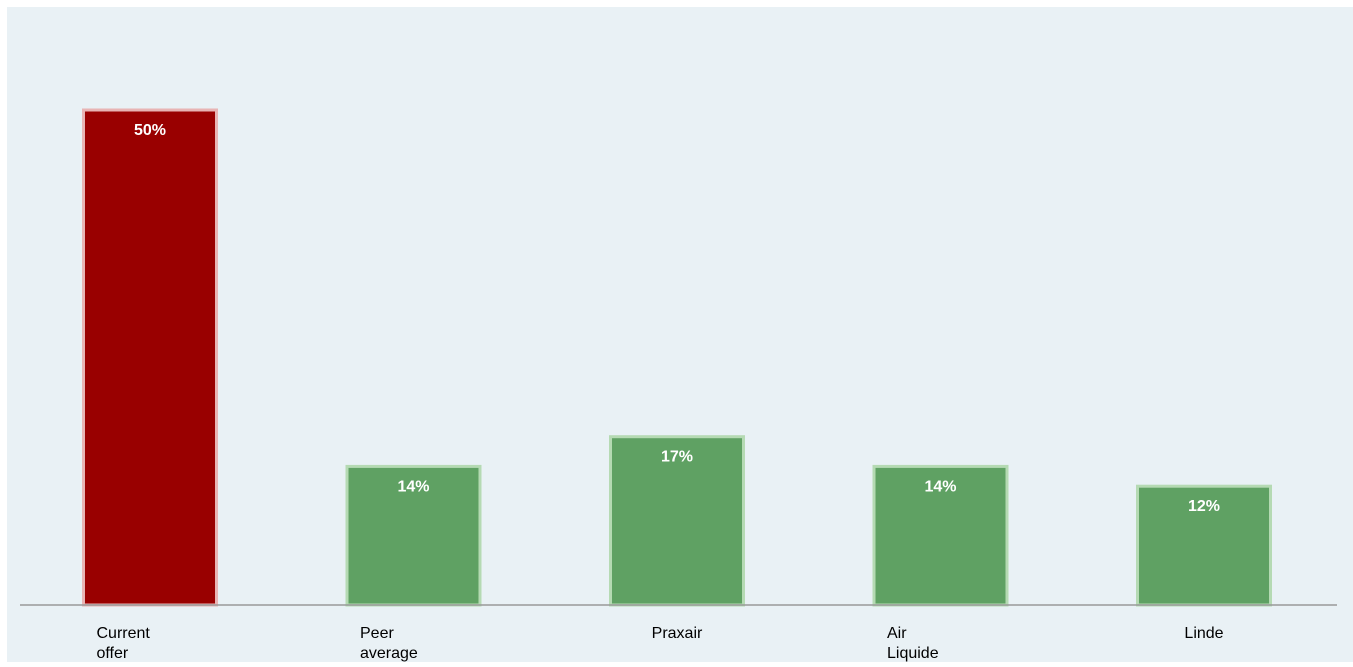 This screenshot has height=667, width=1353. I want to click on data-label: 50%, so click(150, 130).